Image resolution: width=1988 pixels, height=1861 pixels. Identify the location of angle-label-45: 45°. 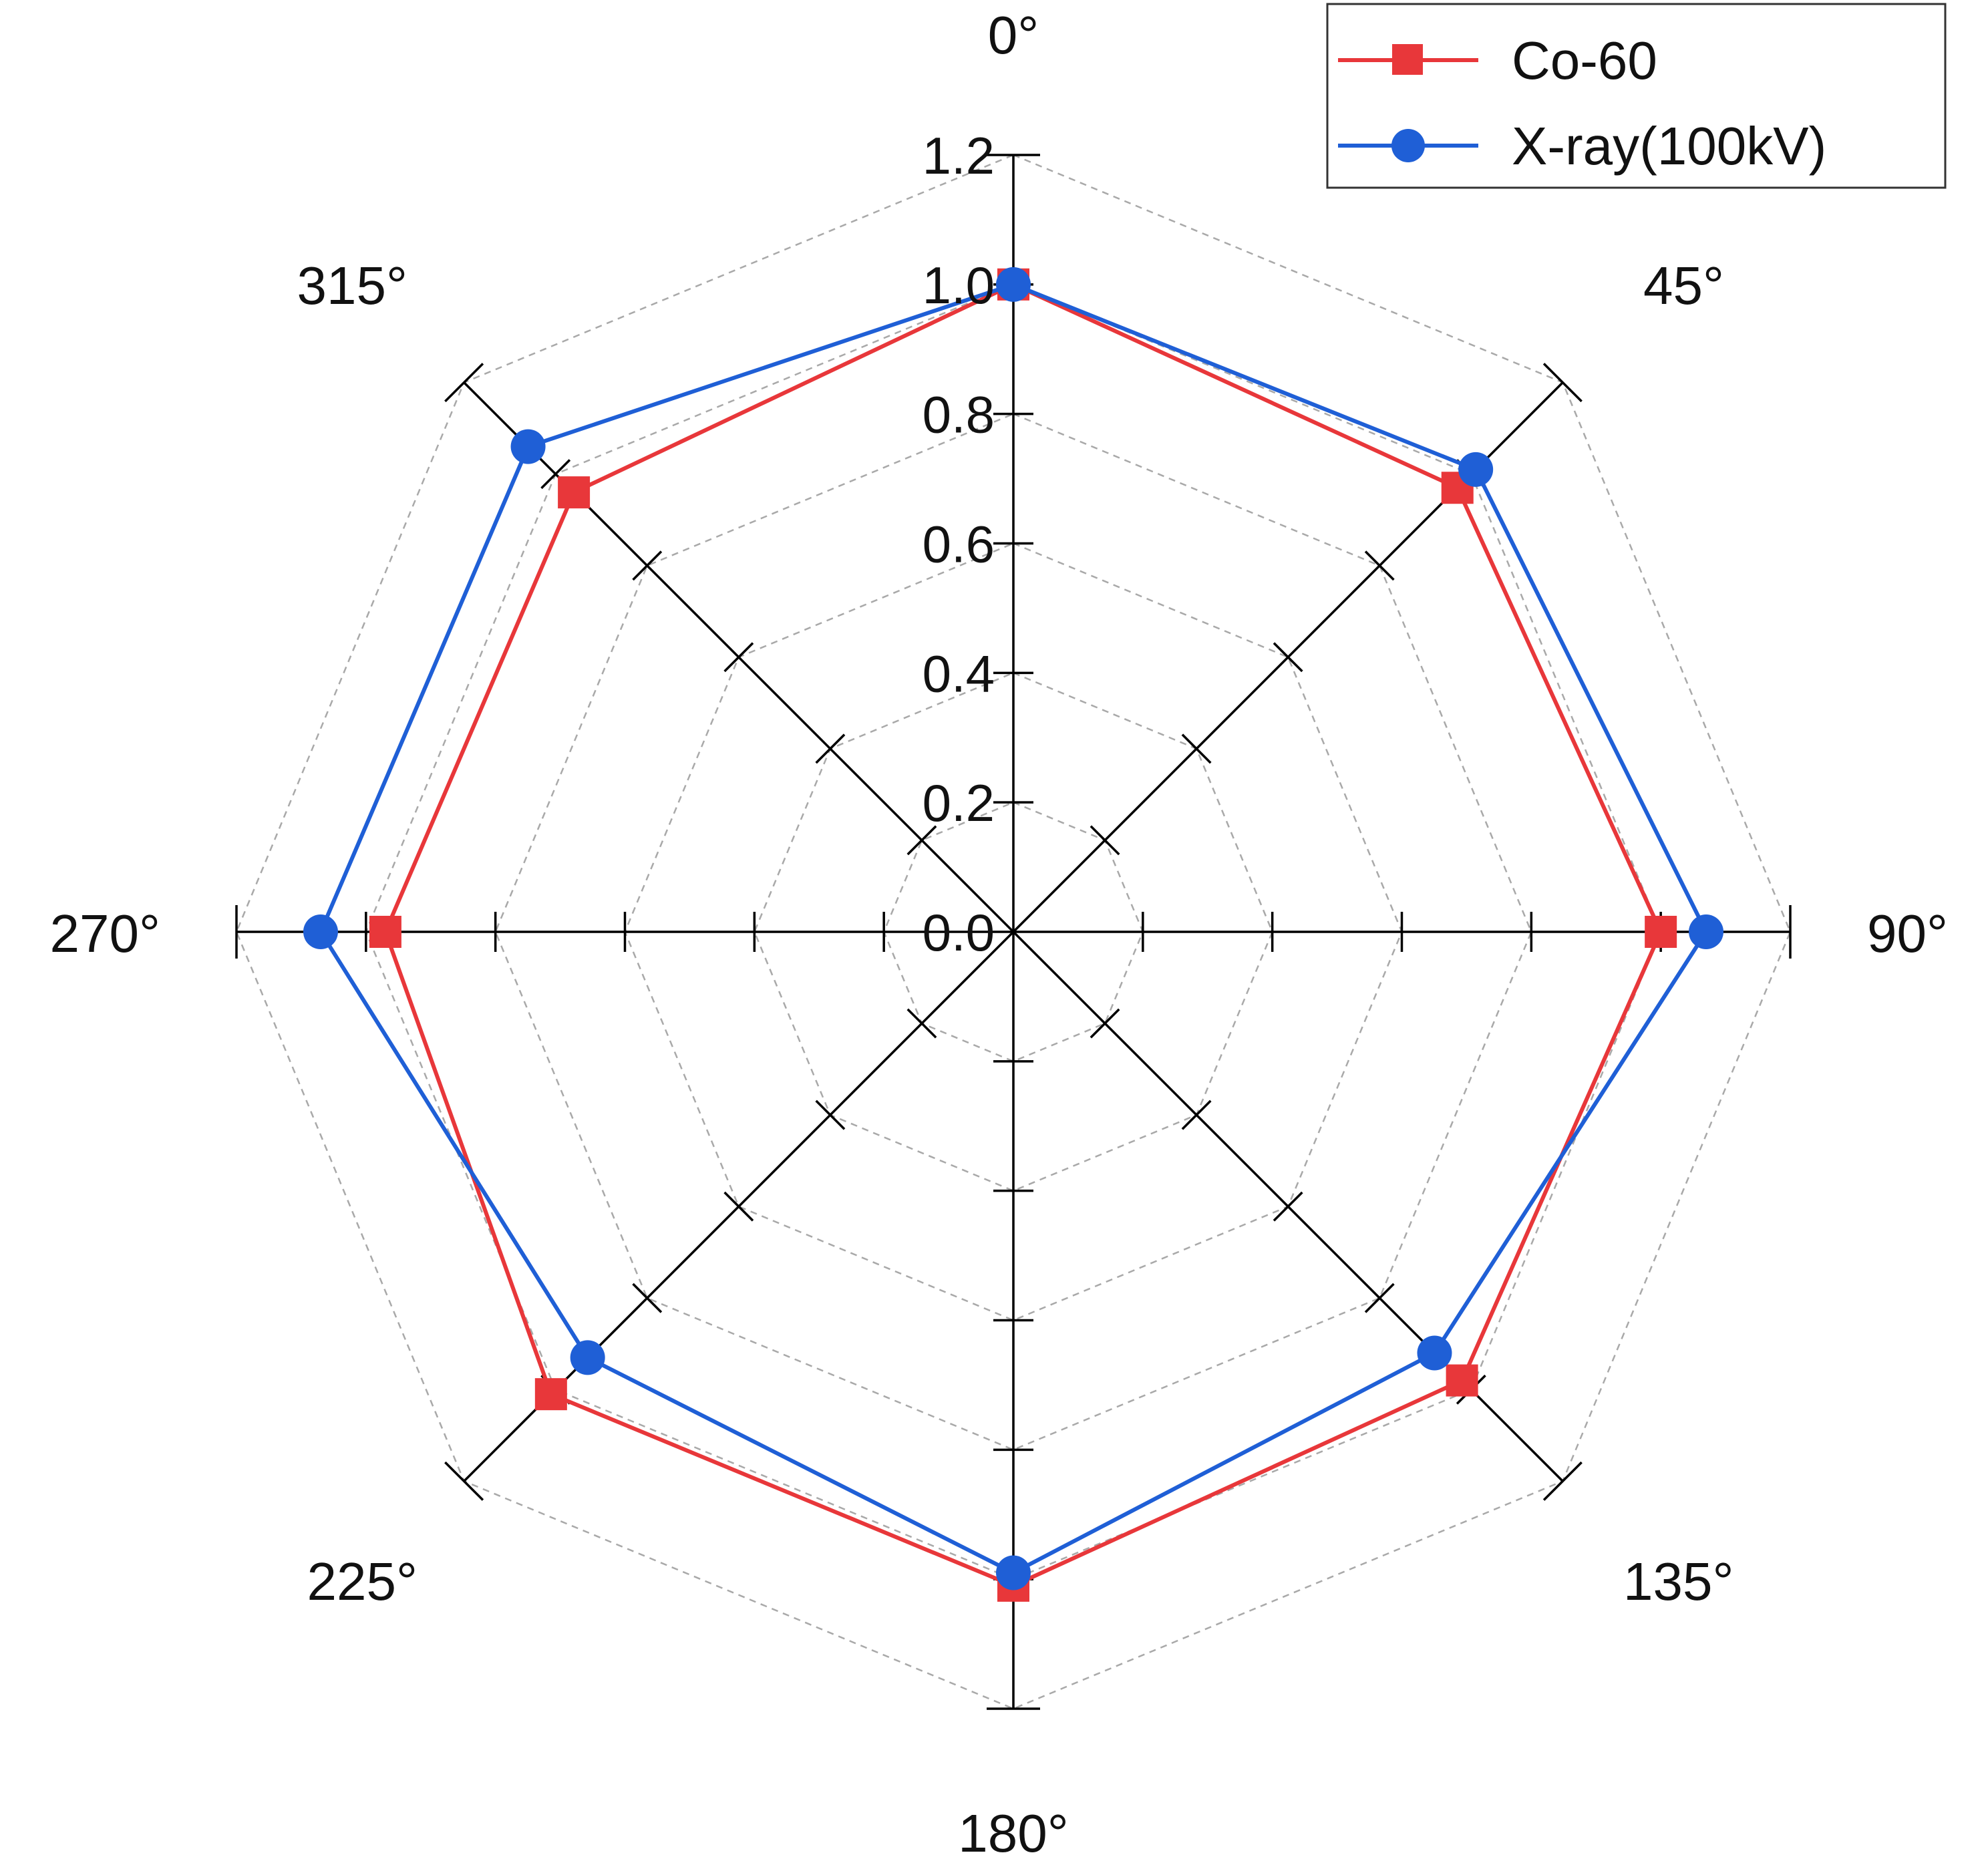
(1683, 285).